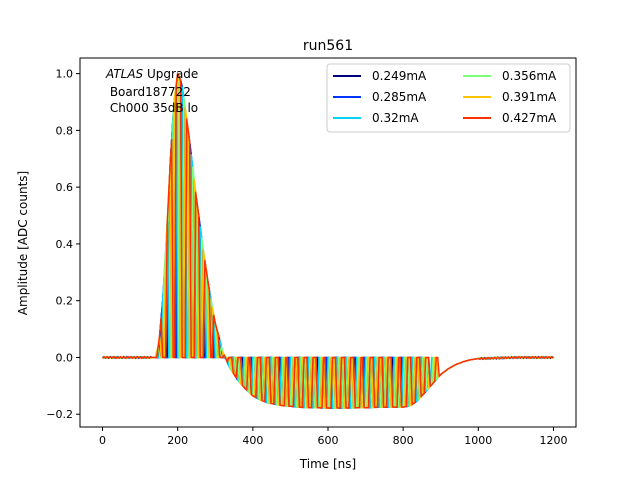 Image resolution: width=640 pixels, height=480 pixels. I want to click on legend-label: 0.356mA, so click(529, 76).